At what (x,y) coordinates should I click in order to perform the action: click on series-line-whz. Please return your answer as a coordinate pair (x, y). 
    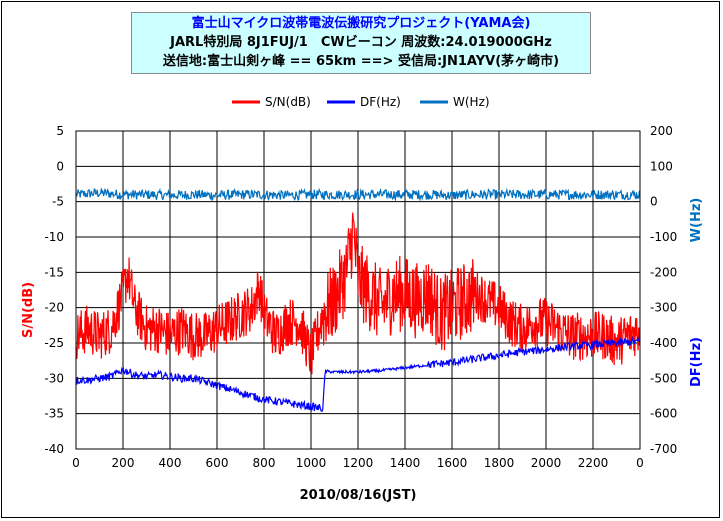
    Looking at the image, I should click on (358, 194).